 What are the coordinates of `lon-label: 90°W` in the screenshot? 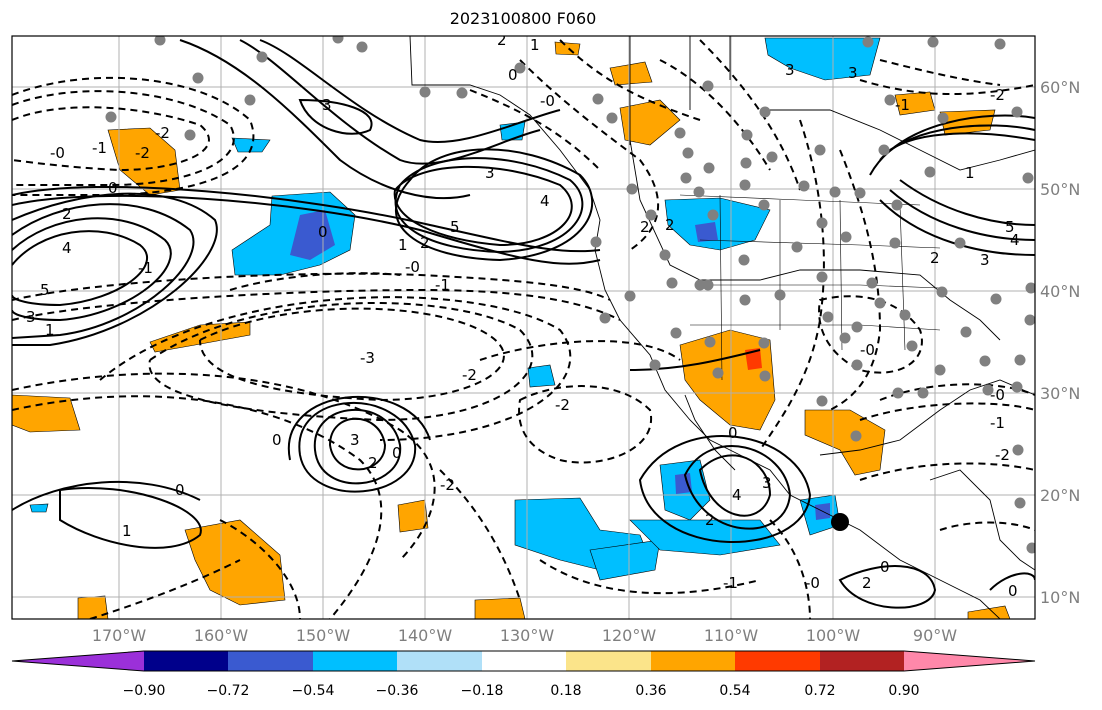 It's located at (935, 635).